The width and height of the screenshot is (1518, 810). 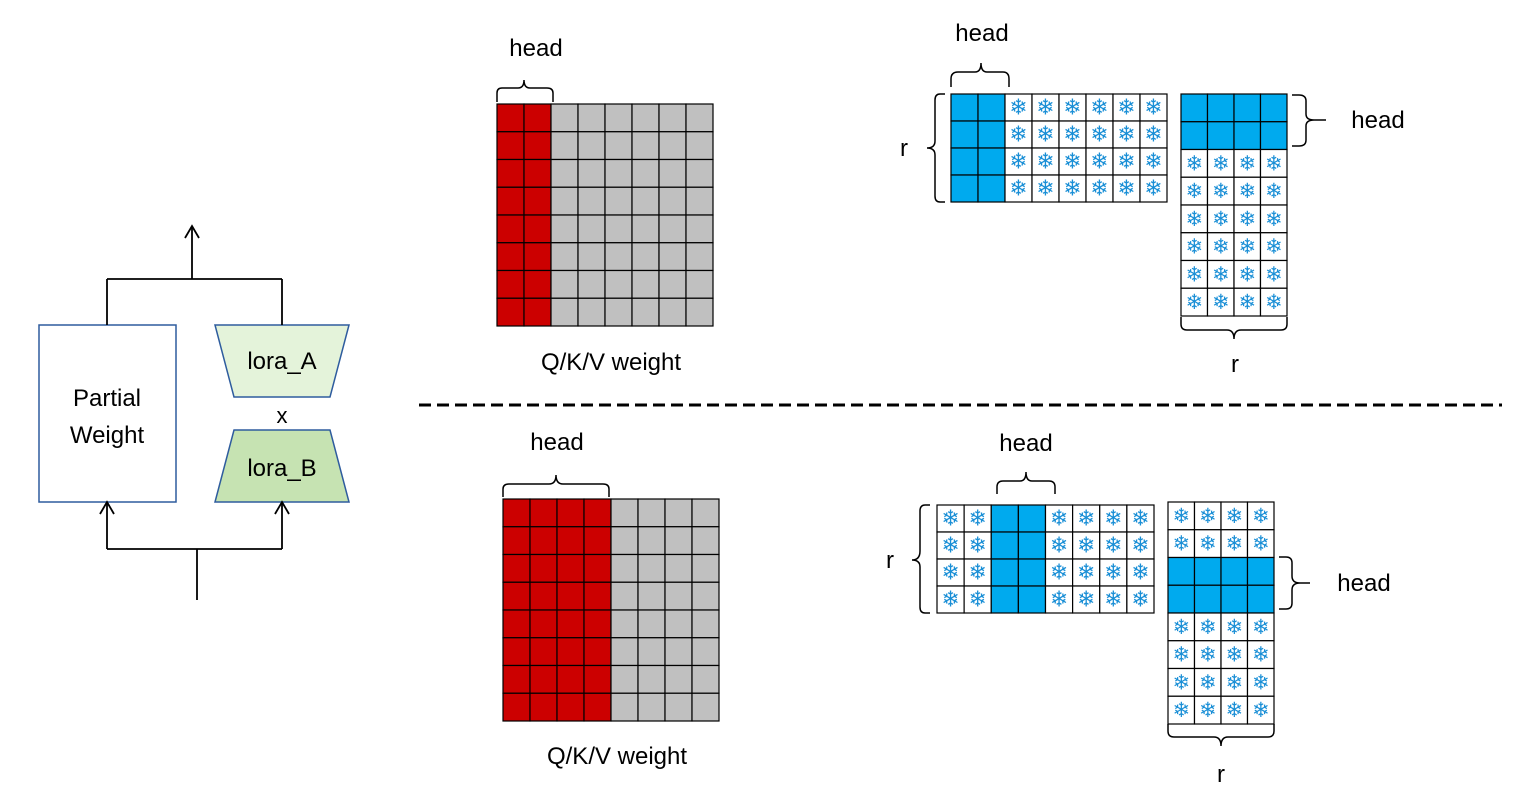 I want to click on bottom-lora-b-grid: ❄ ❄ ❄ ❄ ❄ ❄ ❄ ❄ ❄ ❄ ❄ ❄ ❄ ❄ ❄ ❄ ❄ ❄ ❄ ❄ ❄ ❄ ❄ ❄, so click(x=1221, y=613).